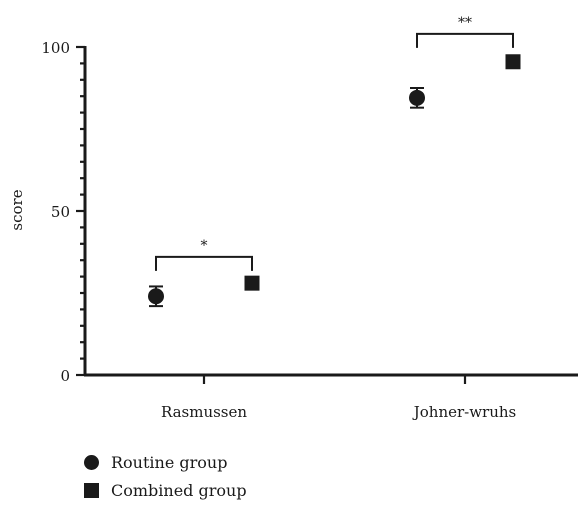 The width and height of the screenshot is (581, 506). I want to click on significance-label: **, so click(465, 23).